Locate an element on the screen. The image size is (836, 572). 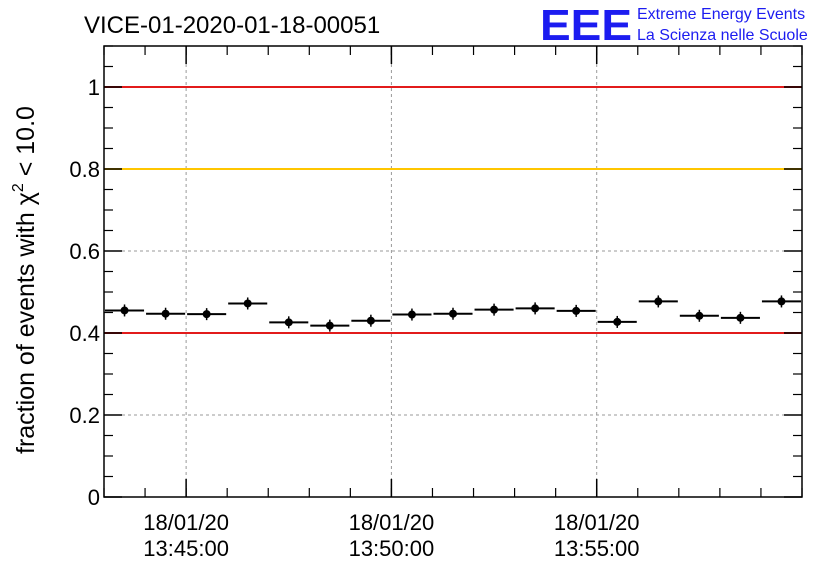
y-tick-label: 0.2 is located at coordinates (84, 415).